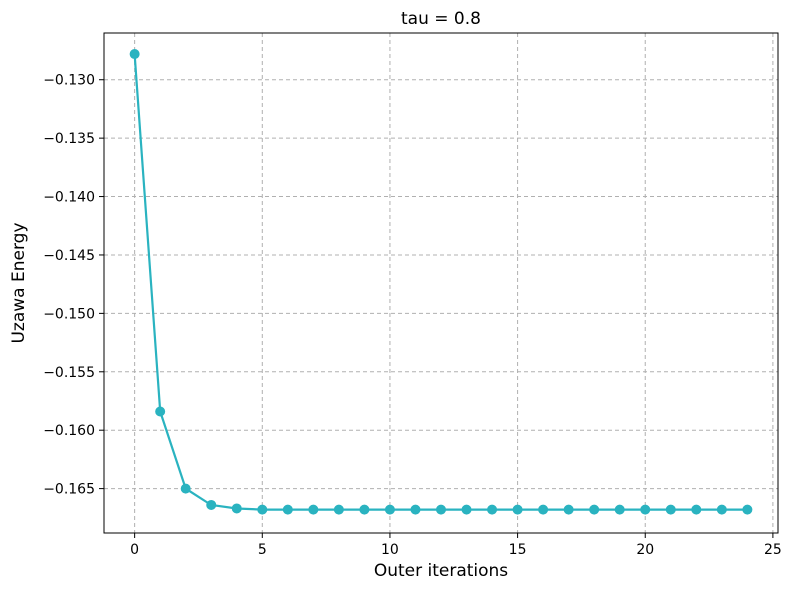  I want to click on x-tick-label: 5, so click(262, 550).